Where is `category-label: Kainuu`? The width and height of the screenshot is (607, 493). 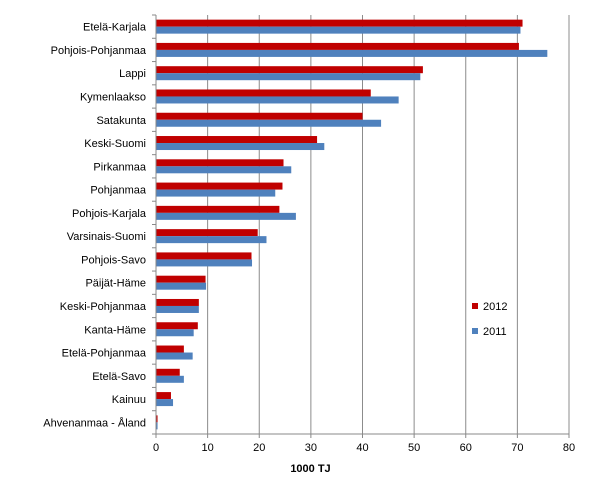
category-label: Kainuu is located at coordinates (129, 400).